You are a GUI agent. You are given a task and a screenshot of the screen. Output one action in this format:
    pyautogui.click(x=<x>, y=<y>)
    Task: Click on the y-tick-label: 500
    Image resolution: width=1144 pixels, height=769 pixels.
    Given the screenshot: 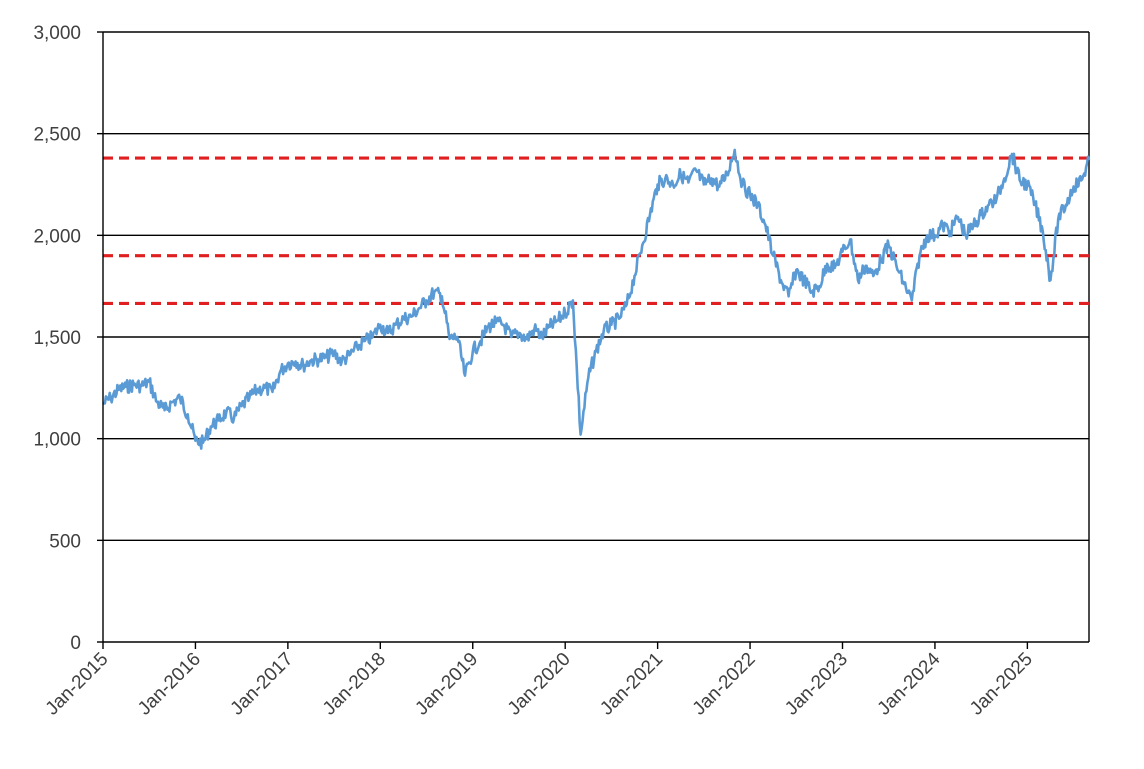 What is the action you would take?
    pyautogui.click(x=65, y=541)
    